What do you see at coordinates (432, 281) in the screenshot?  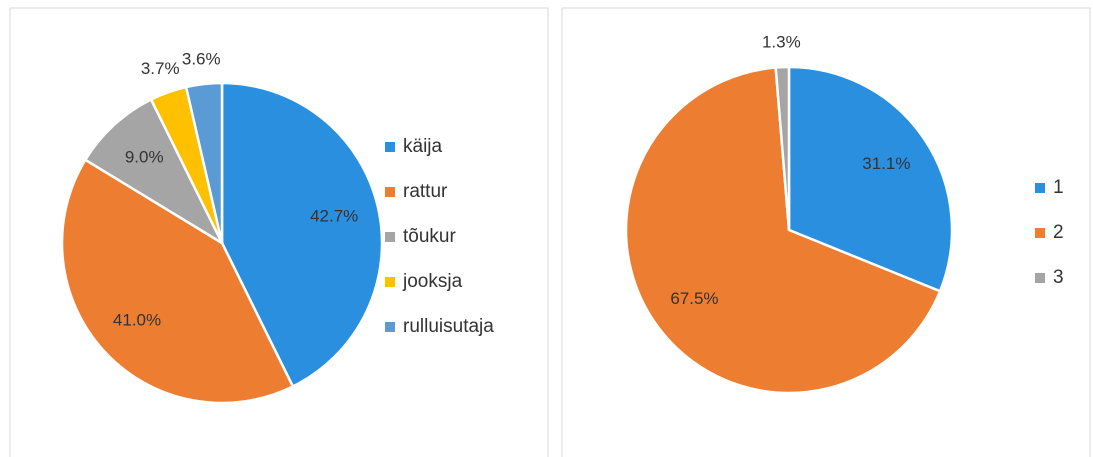 I see `legend-label: jooksja` at bounding box center [432, 281].